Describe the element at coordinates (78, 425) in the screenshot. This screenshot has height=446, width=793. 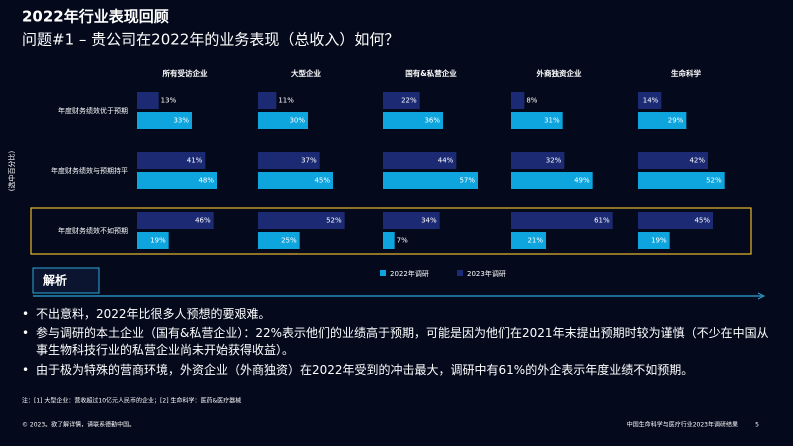
I see `footer-left: © 2023。欲了解详情，请联系德勤中国。` at that location.